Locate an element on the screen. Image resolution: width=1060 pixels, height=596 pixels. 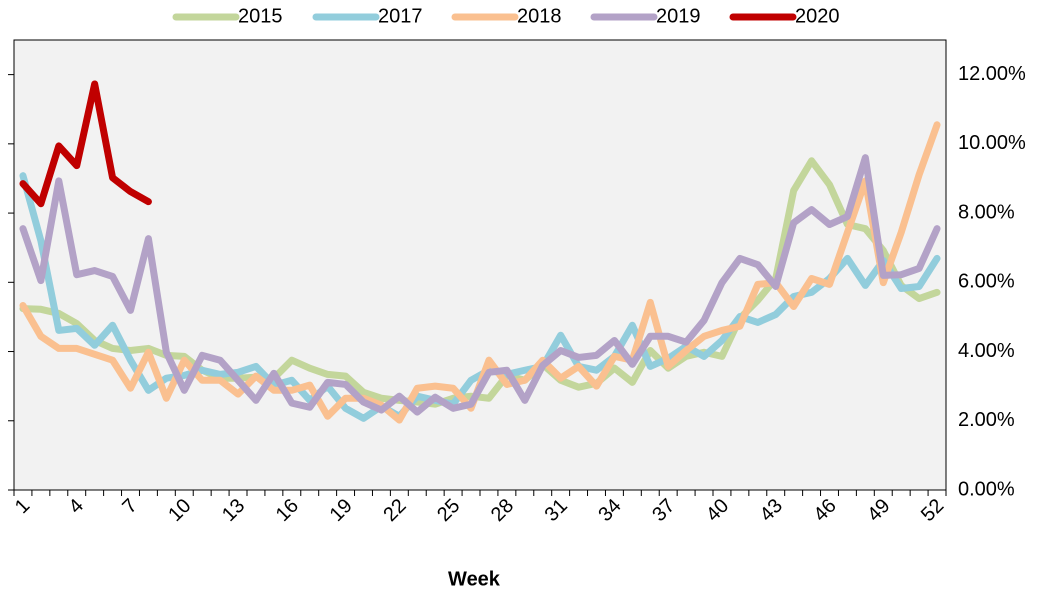
y-tick-label: 10.00% is located at coordinates (992, 143).